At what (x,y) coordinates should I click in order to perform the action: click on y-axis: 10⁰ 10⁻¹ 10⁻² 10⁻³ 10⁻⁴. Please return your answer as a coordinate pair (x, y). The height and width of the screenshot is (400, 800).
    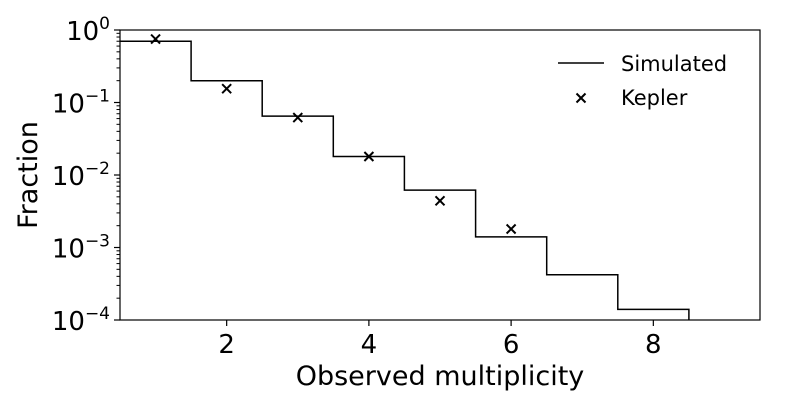
    Looking at the image, I should click on (86, 175).